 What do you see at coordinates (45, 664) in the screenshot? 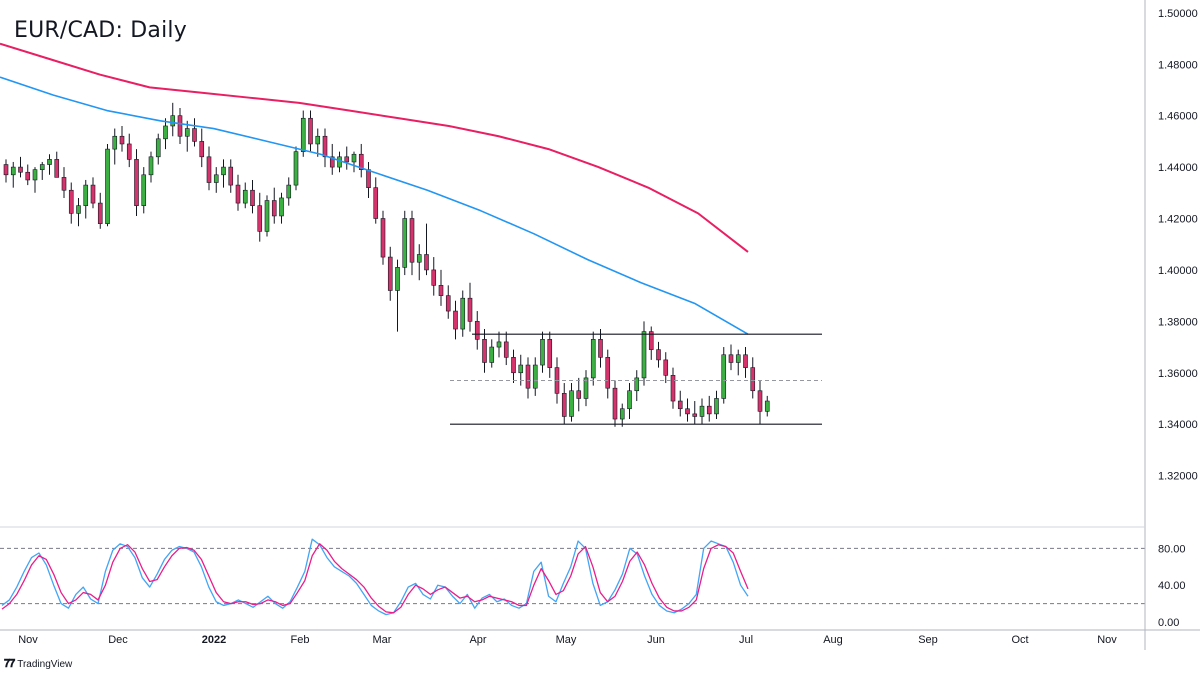
I see `brand-name: TradingView` at bounding box center [45, 664].